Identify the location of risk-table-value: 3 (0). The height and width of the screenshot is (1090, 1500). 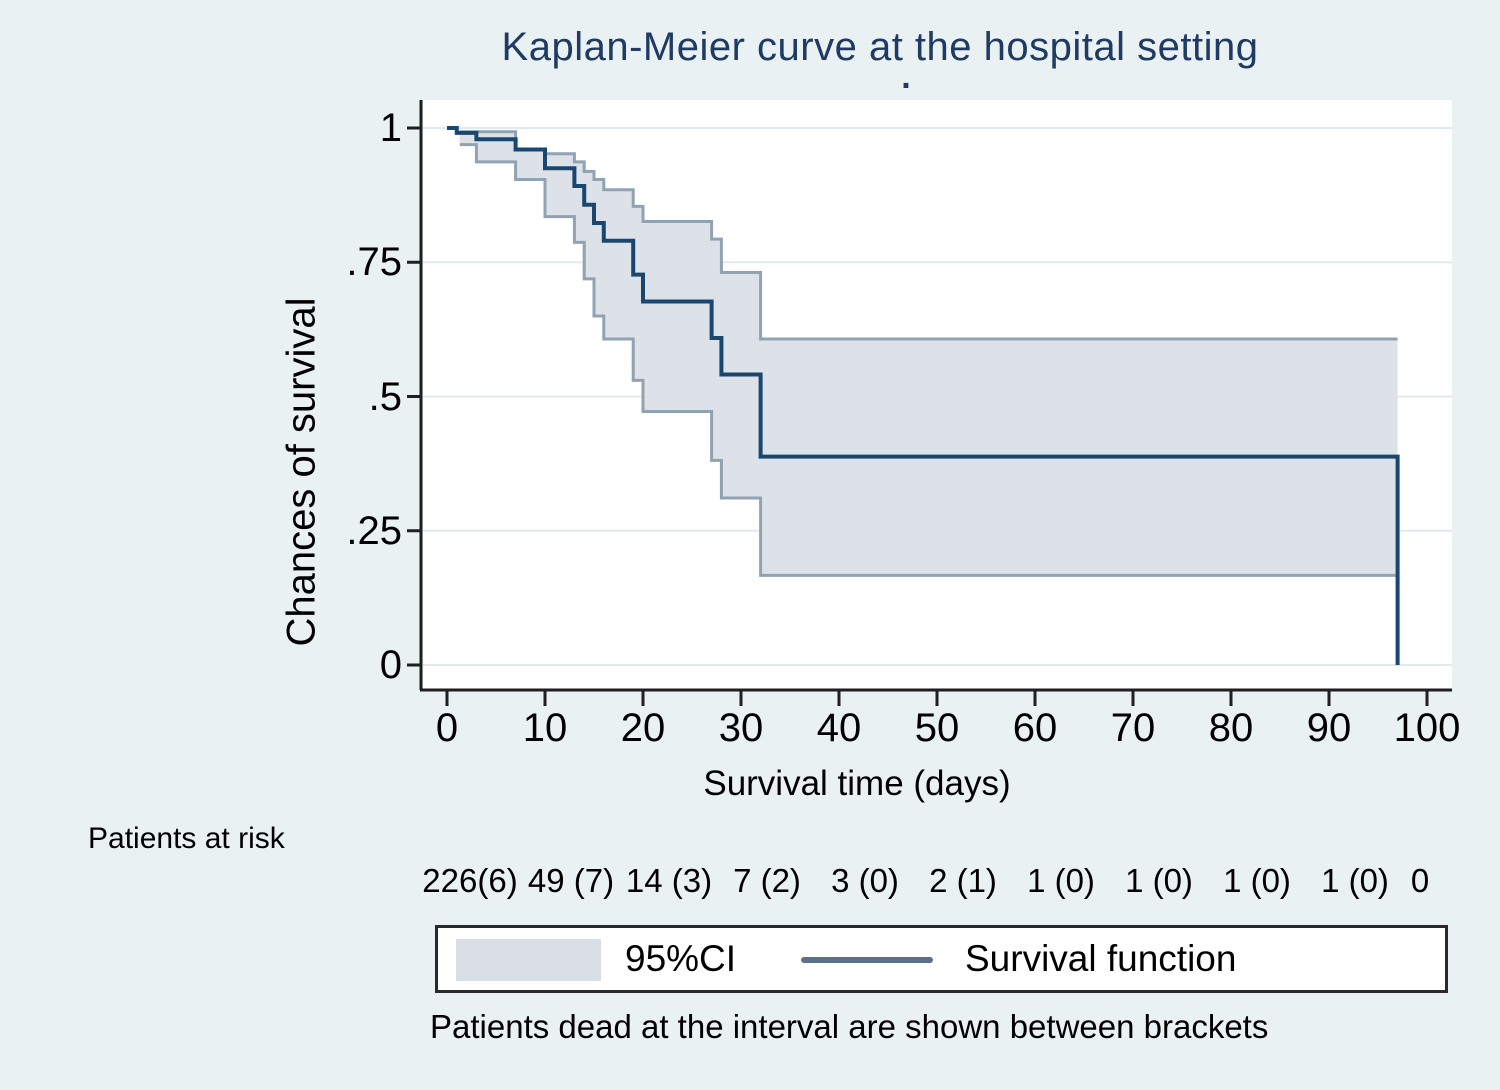
(865, 880).